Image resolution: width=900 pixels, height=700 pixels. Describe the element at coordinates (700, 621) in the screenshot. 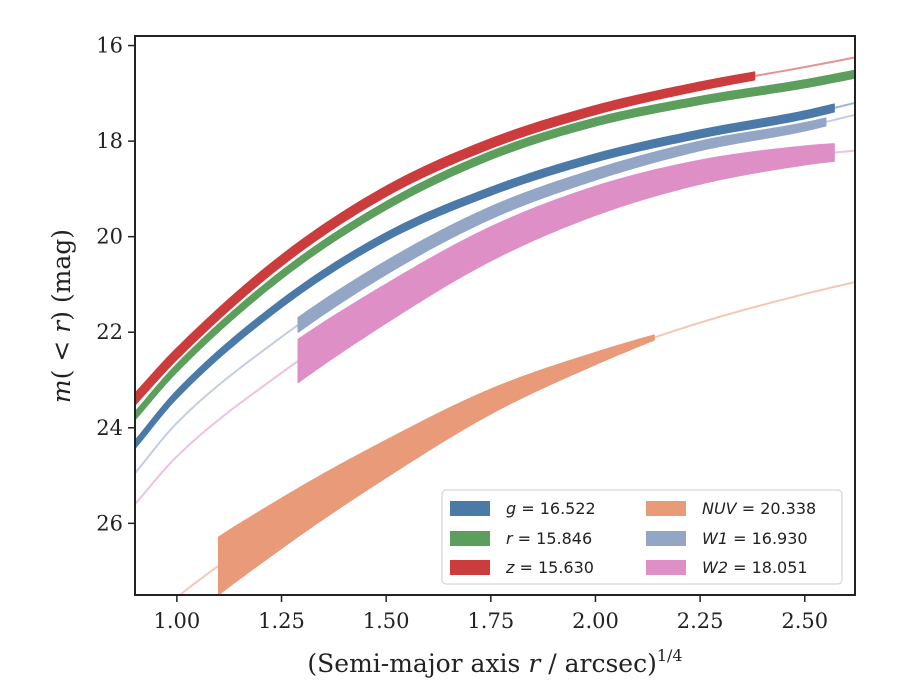

I see `x-tick-label: 2.25` at that location.